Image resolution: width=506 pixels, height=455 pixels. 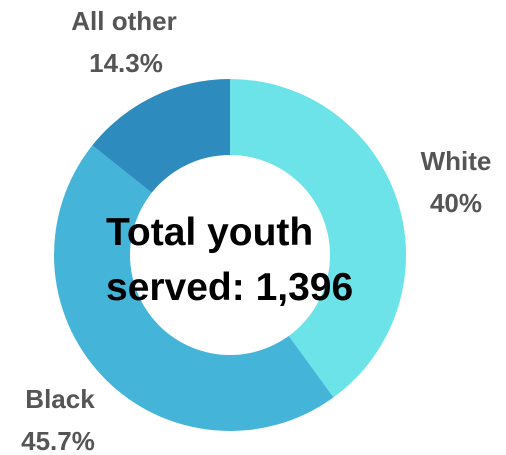 What do you see at coordinates (126, 63) in the screenshot?
I see `slice-value-all-other: 14.3%` at bounding box center [126, 63].